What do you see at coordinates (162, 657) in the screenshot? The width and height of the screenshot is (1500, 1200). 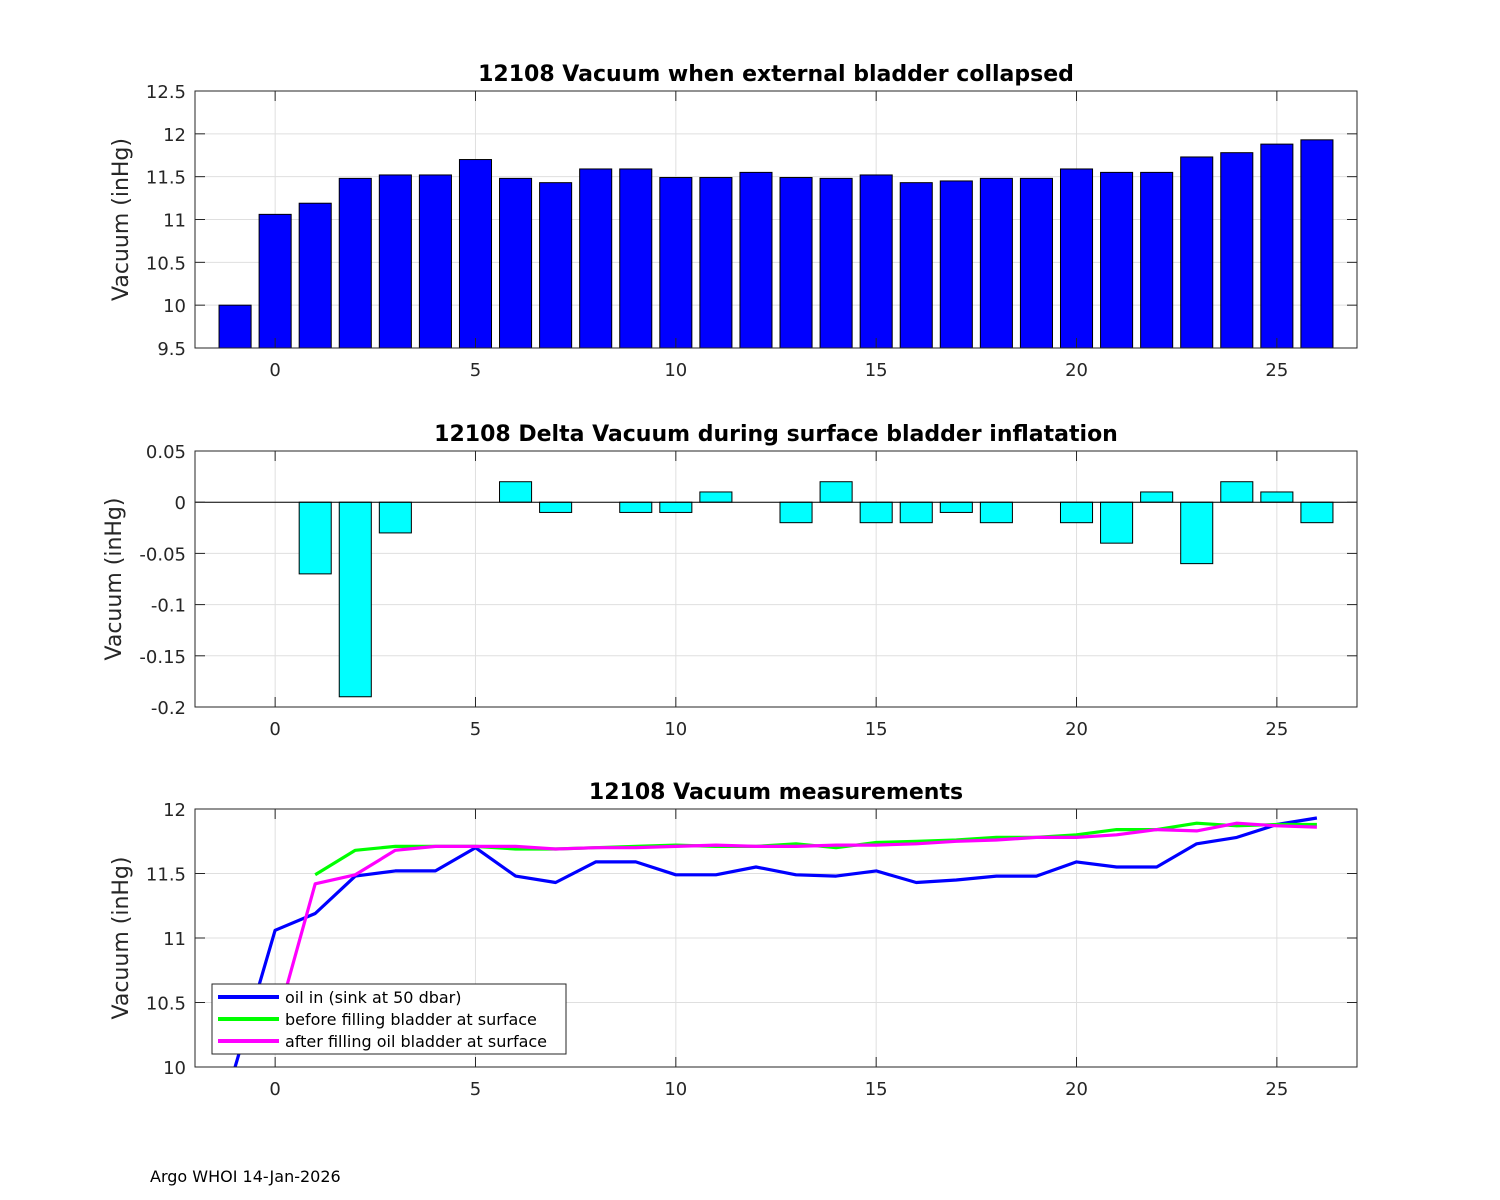 I see `y-tick-label: -0.15` at bounding box center [162, 657].